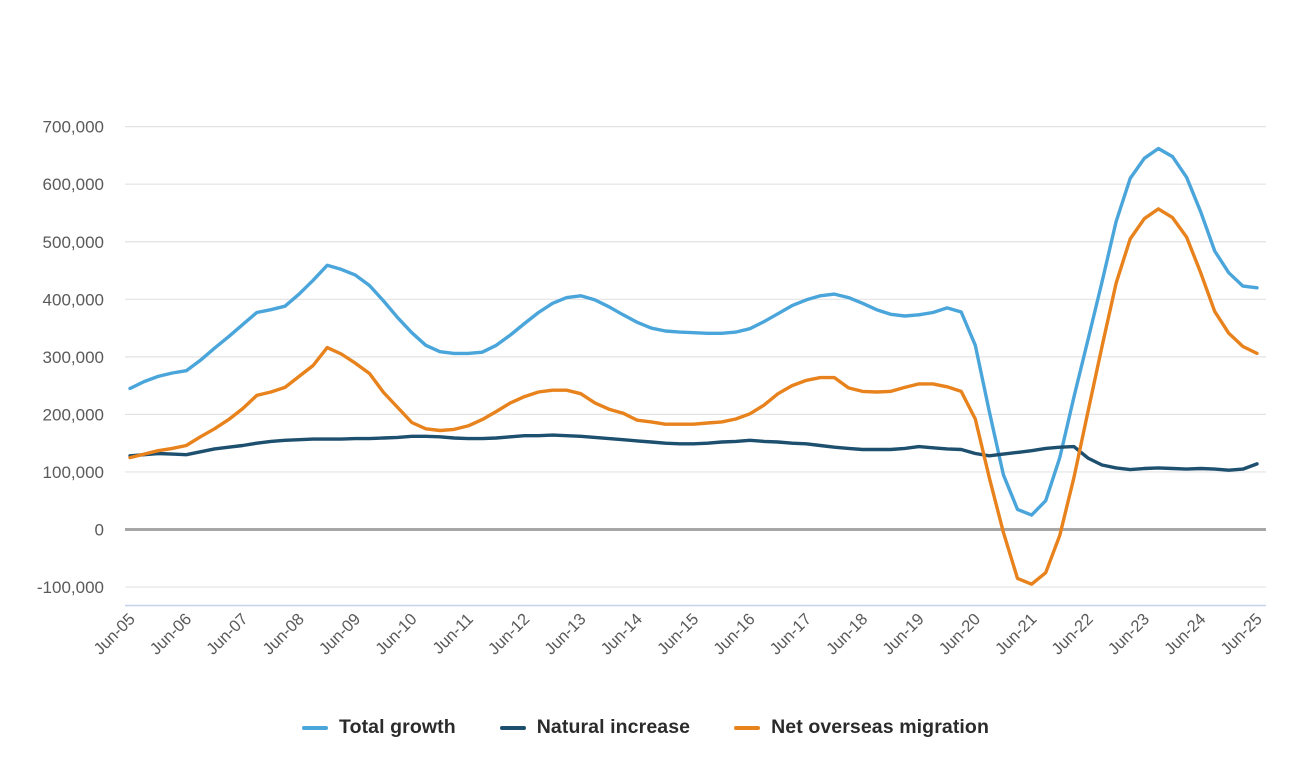 The height and width of the screenshot is (760, 1291). What do you see at coordinates (73, 472) in the screenshot?
I see `y-axis-label: 100,000` at bounding box center [73, 472].